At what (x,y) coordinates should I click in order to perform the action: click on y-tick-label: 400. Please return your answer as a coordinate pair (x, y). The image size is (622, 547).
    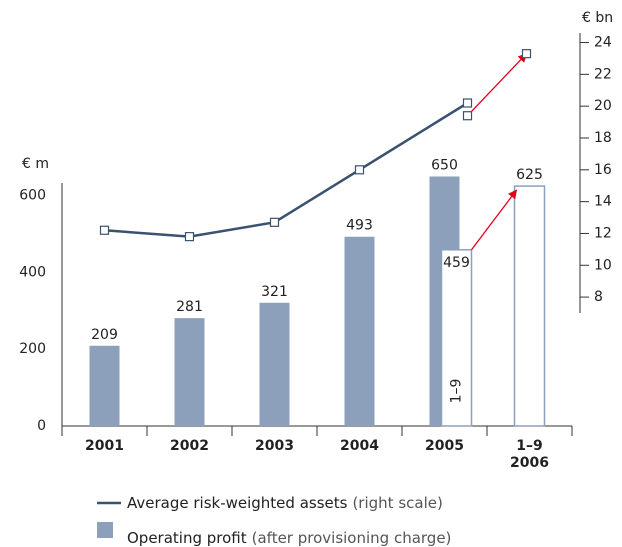
    Looking at the image, I should click on (32, 272).